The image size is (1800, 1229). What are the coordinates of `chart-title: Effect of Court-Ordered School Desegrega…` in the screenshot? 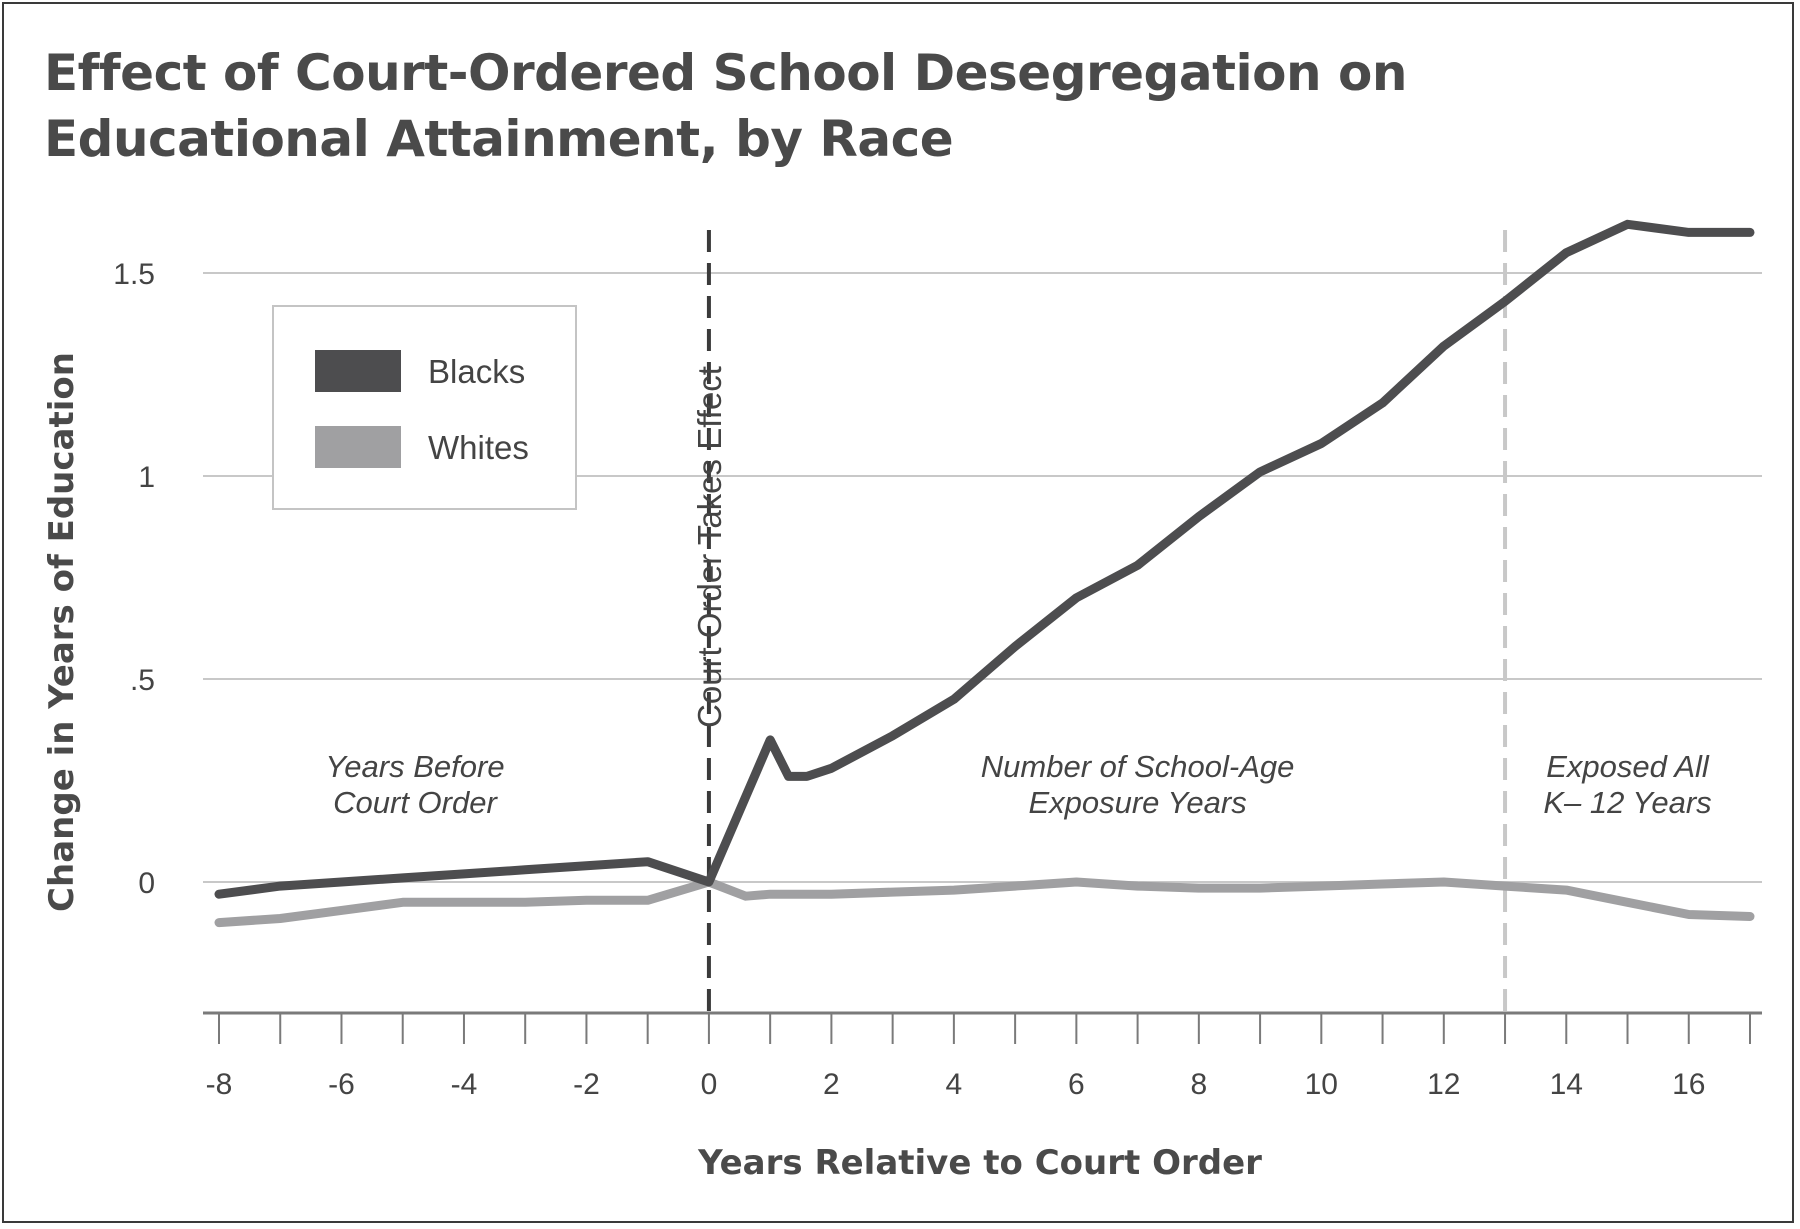 It's located at (794, 106).